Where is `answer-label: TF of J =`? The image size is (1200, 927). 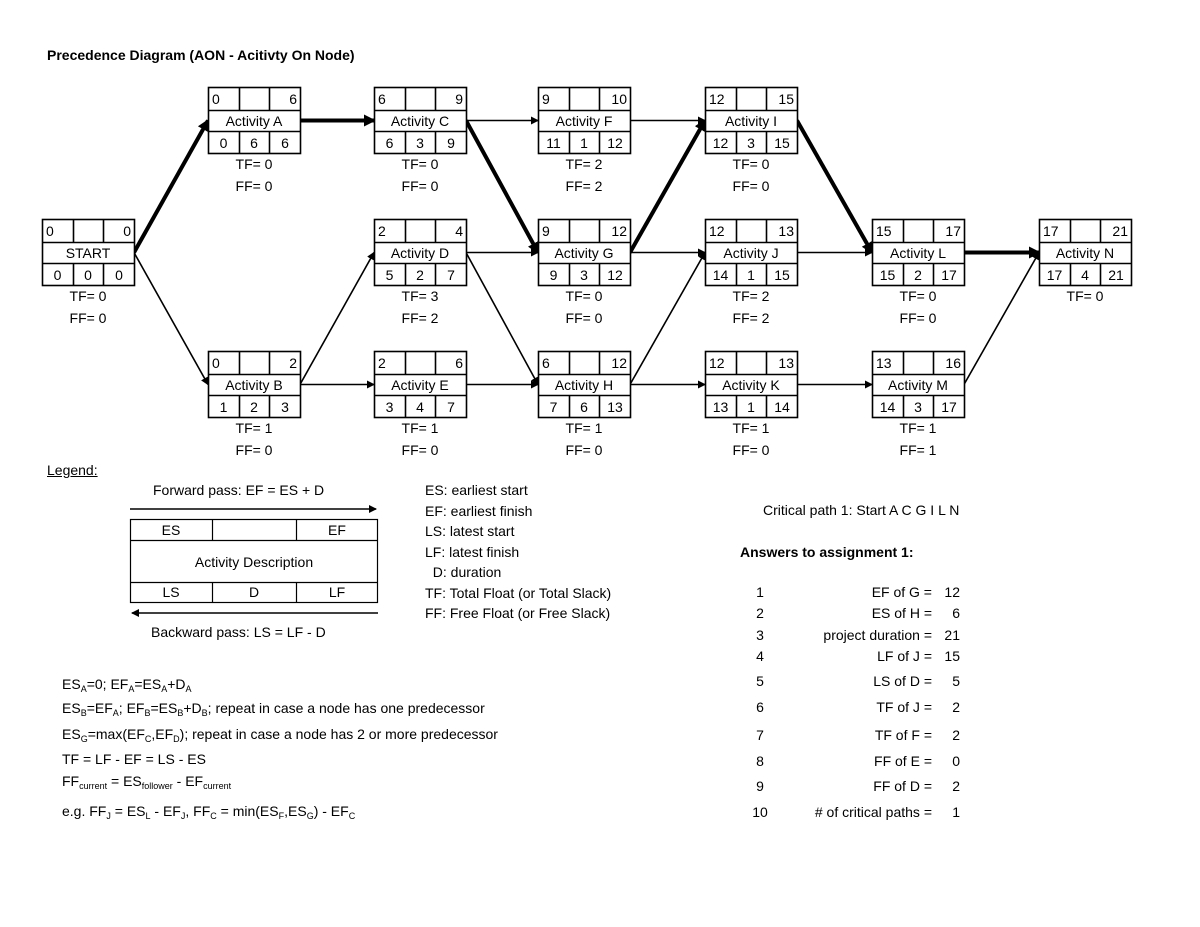 answer-label: TF of J = is located at coordinates (904, 707).